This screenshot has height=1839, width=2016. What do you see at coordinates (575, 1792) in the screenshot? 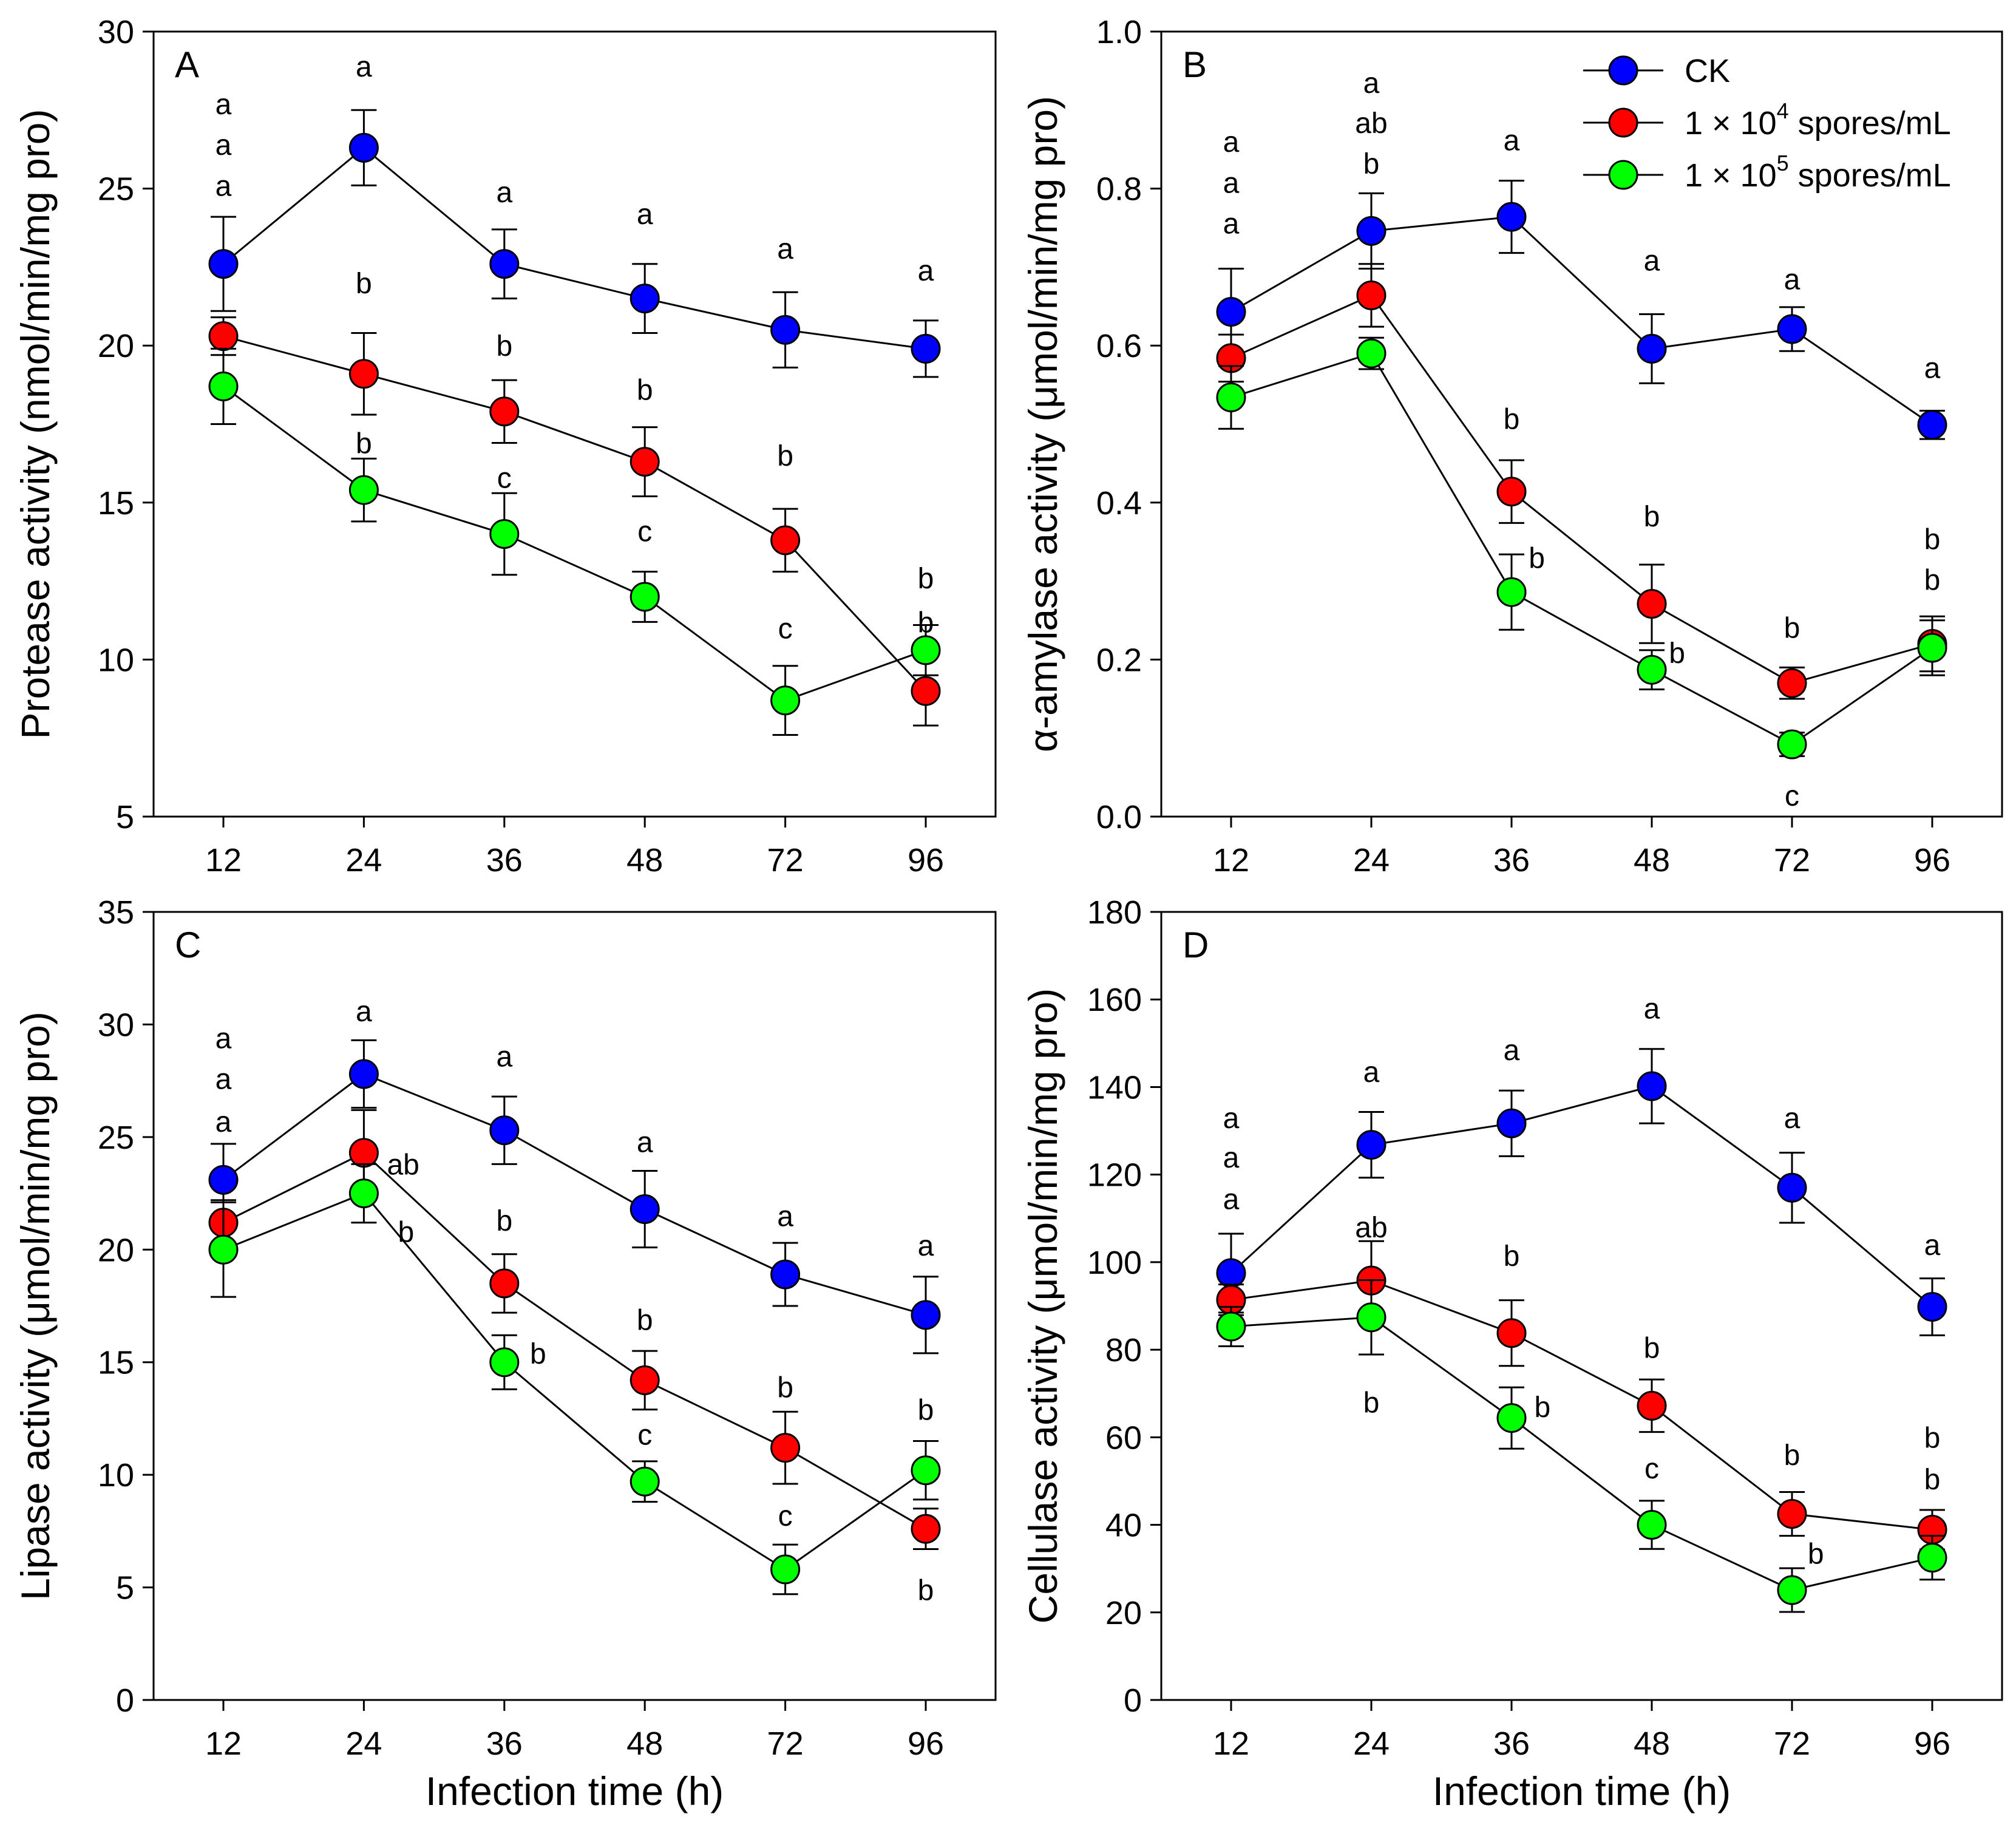
I see `panel-c-xlabel: Infection time (h)` at bounding box center [575, 1792].